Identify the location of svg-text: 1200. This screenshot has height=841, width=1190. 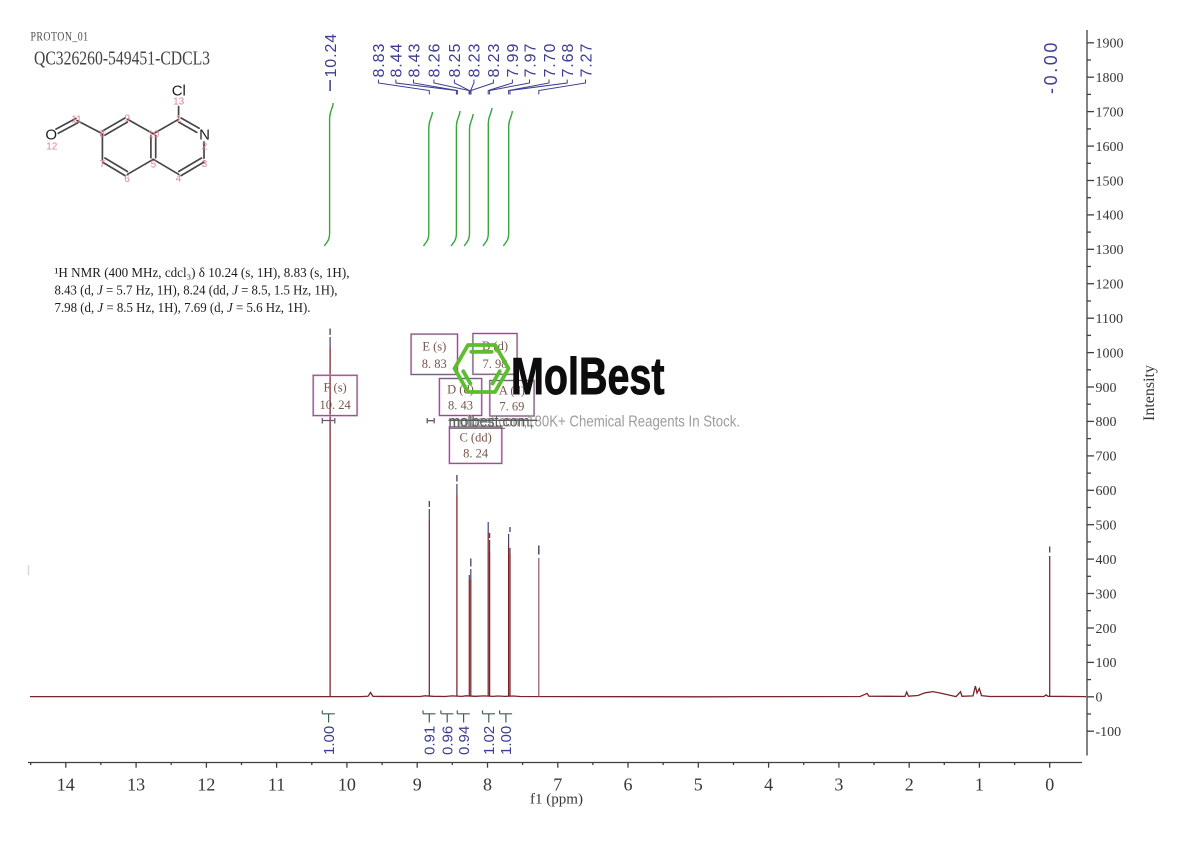
(1110, 285).